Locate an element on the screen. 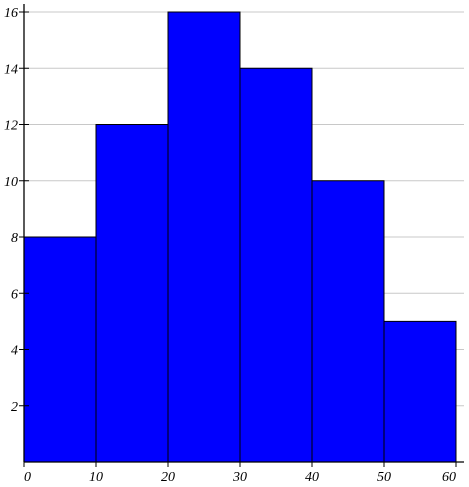  y-tick-label-4: 4 is located at coordinates (14, 351).